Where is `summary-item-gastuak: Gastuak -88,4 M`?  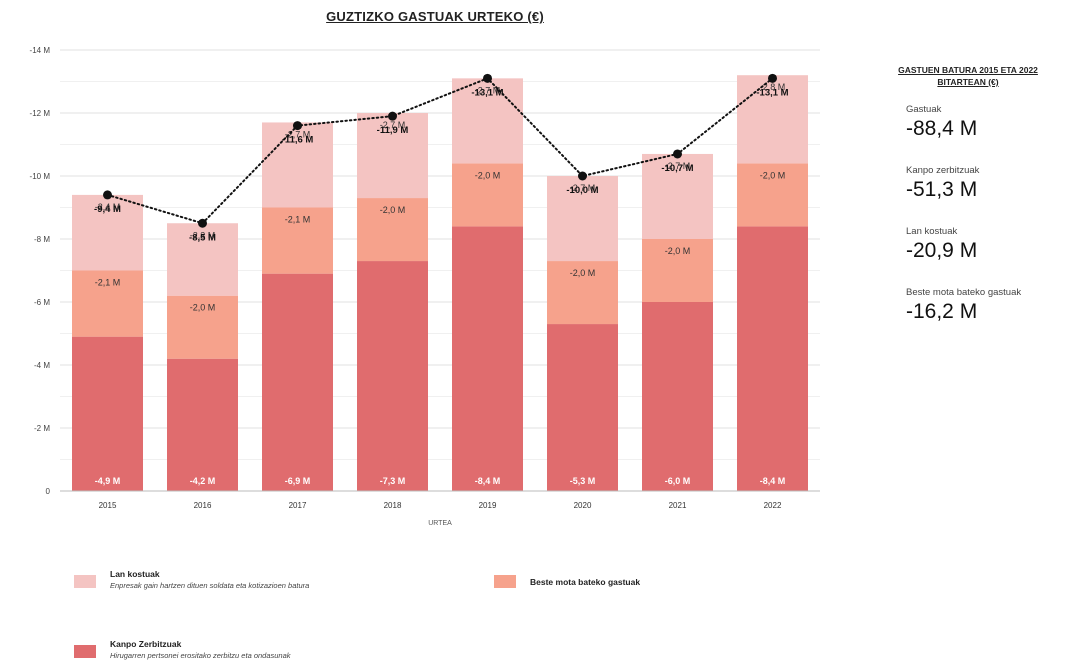
summary-item-gastuak: Gastuak -88,4 M is located at coordinates (983, 123).